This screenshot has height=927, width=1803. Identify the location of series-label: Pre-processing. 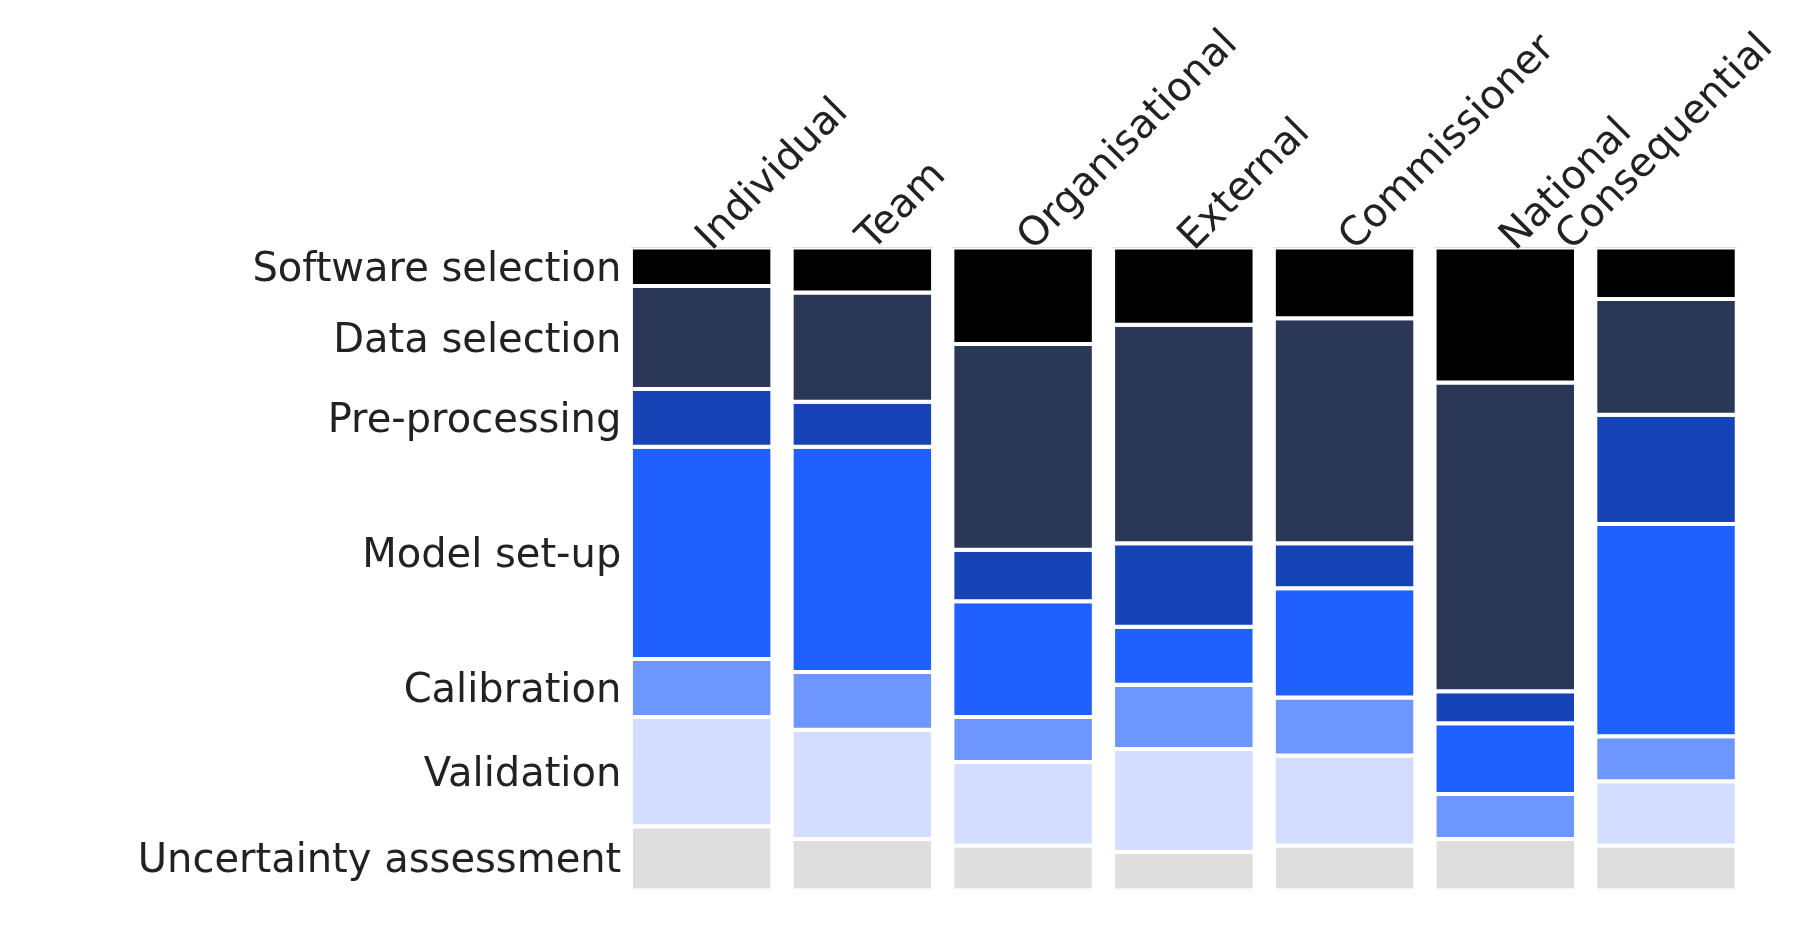
(474, 417).